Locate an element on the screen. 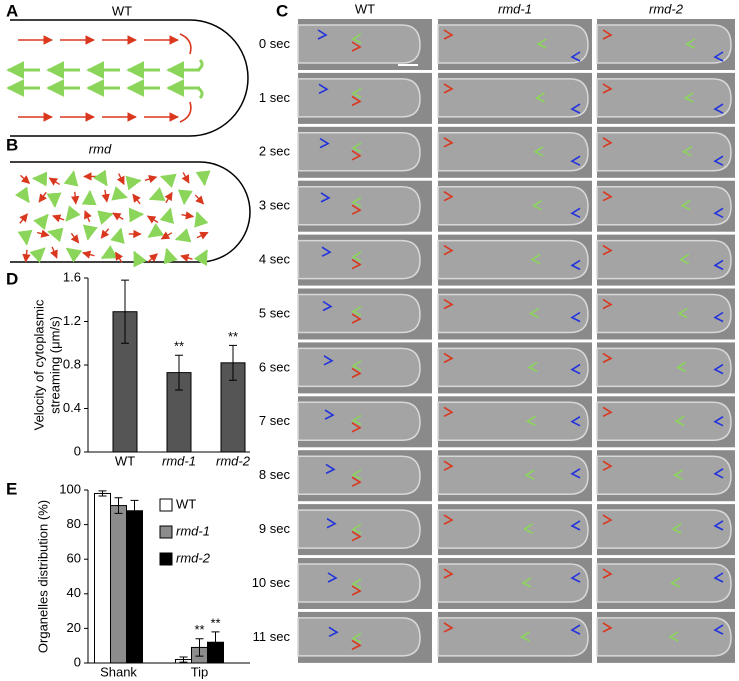 This screenshot has height=681, width=739. row-label: 3 sec is located at coordinates (275, 205).